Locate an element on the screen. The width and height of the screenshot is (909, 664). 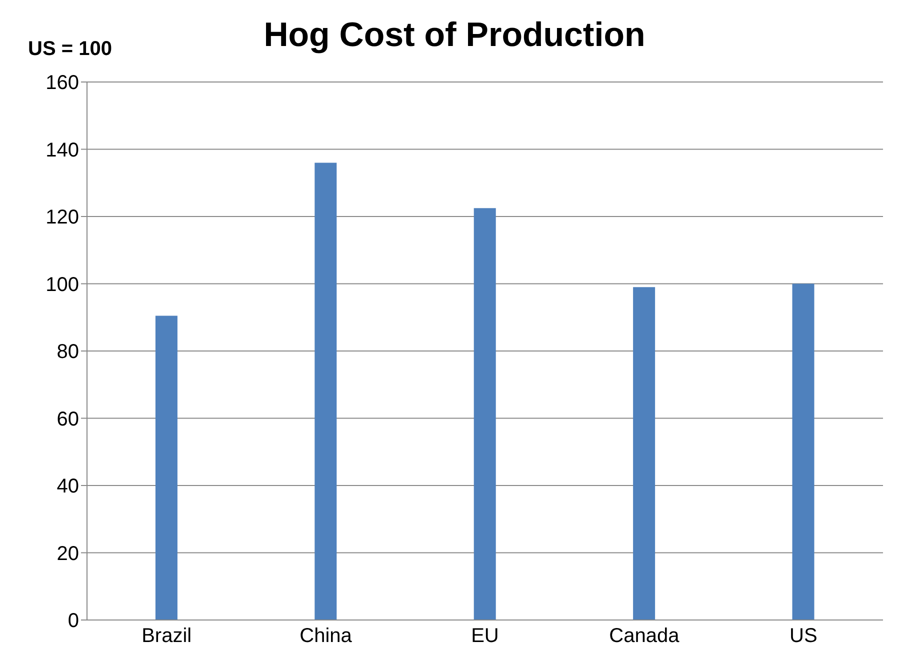
x-tick-label: Brazil is located at coordinates (167, 636).